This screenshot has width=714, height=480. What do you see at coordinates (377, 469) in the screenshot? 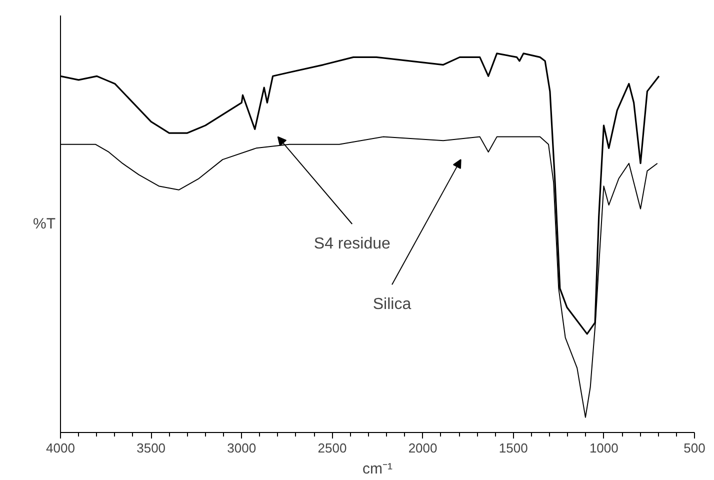
I see `x-axis-title: cm⁻¹` at bounding box center [377, 469].